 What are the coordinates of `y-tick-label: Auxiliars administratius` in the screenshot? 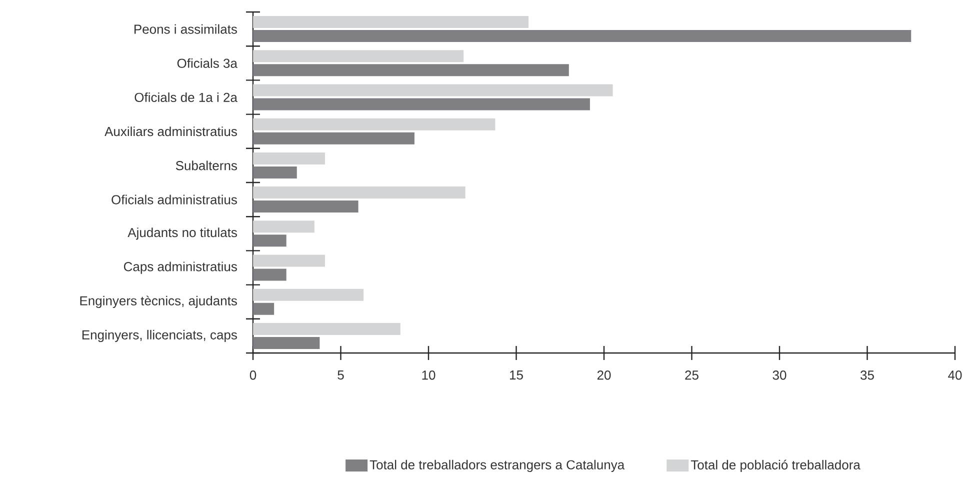 It's located at (170, 131).